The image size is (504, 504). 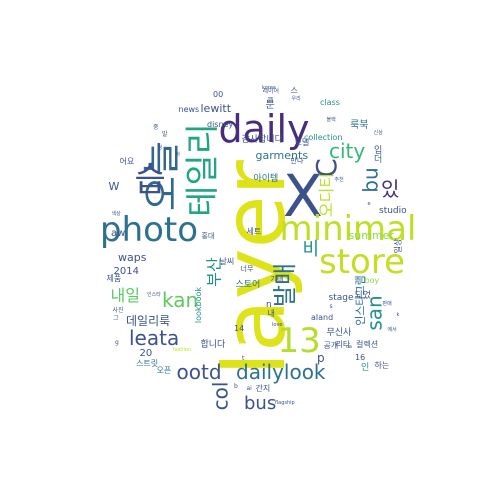 I want to click on word-lookbook: lookbook, so click(x=199, y=305).